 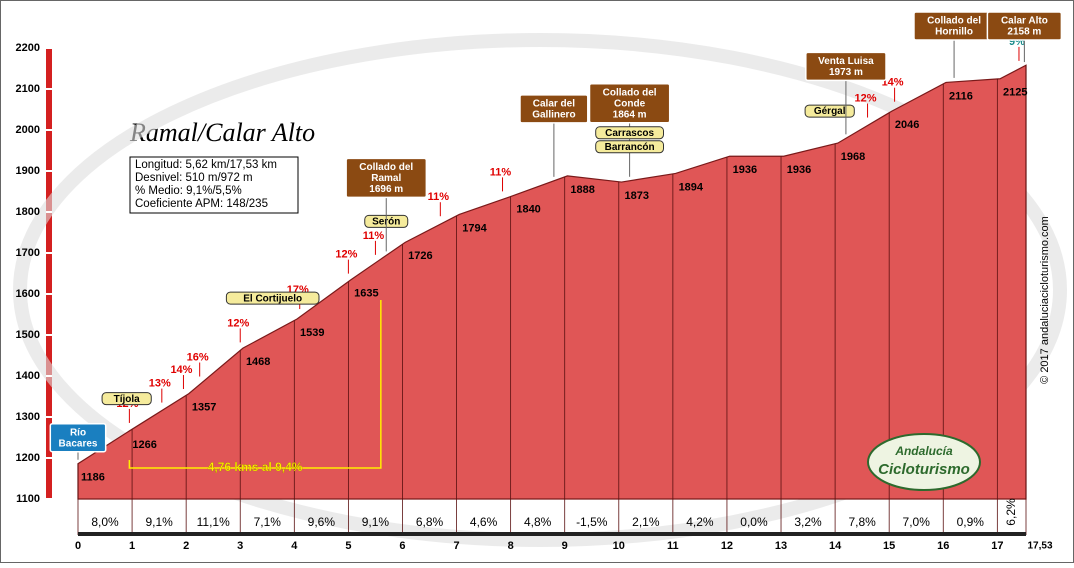 I want to click on x-tick-label: 1, so click(x=132, y=546).